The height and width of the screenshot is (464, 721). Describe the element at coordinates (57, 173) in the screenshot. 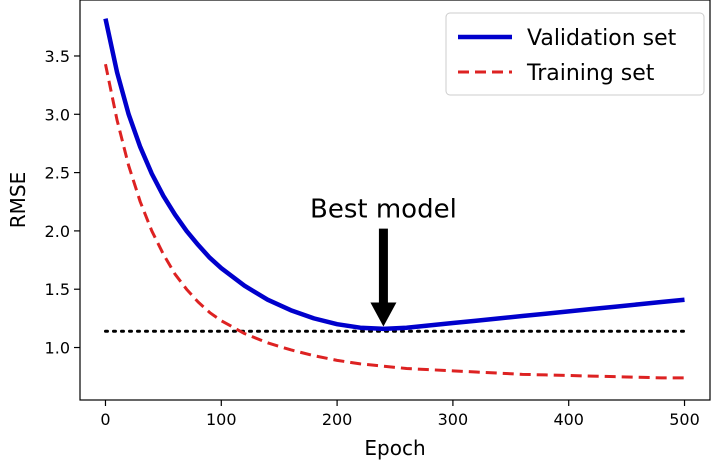

I see `y-tick-label: 2.5` at that location.